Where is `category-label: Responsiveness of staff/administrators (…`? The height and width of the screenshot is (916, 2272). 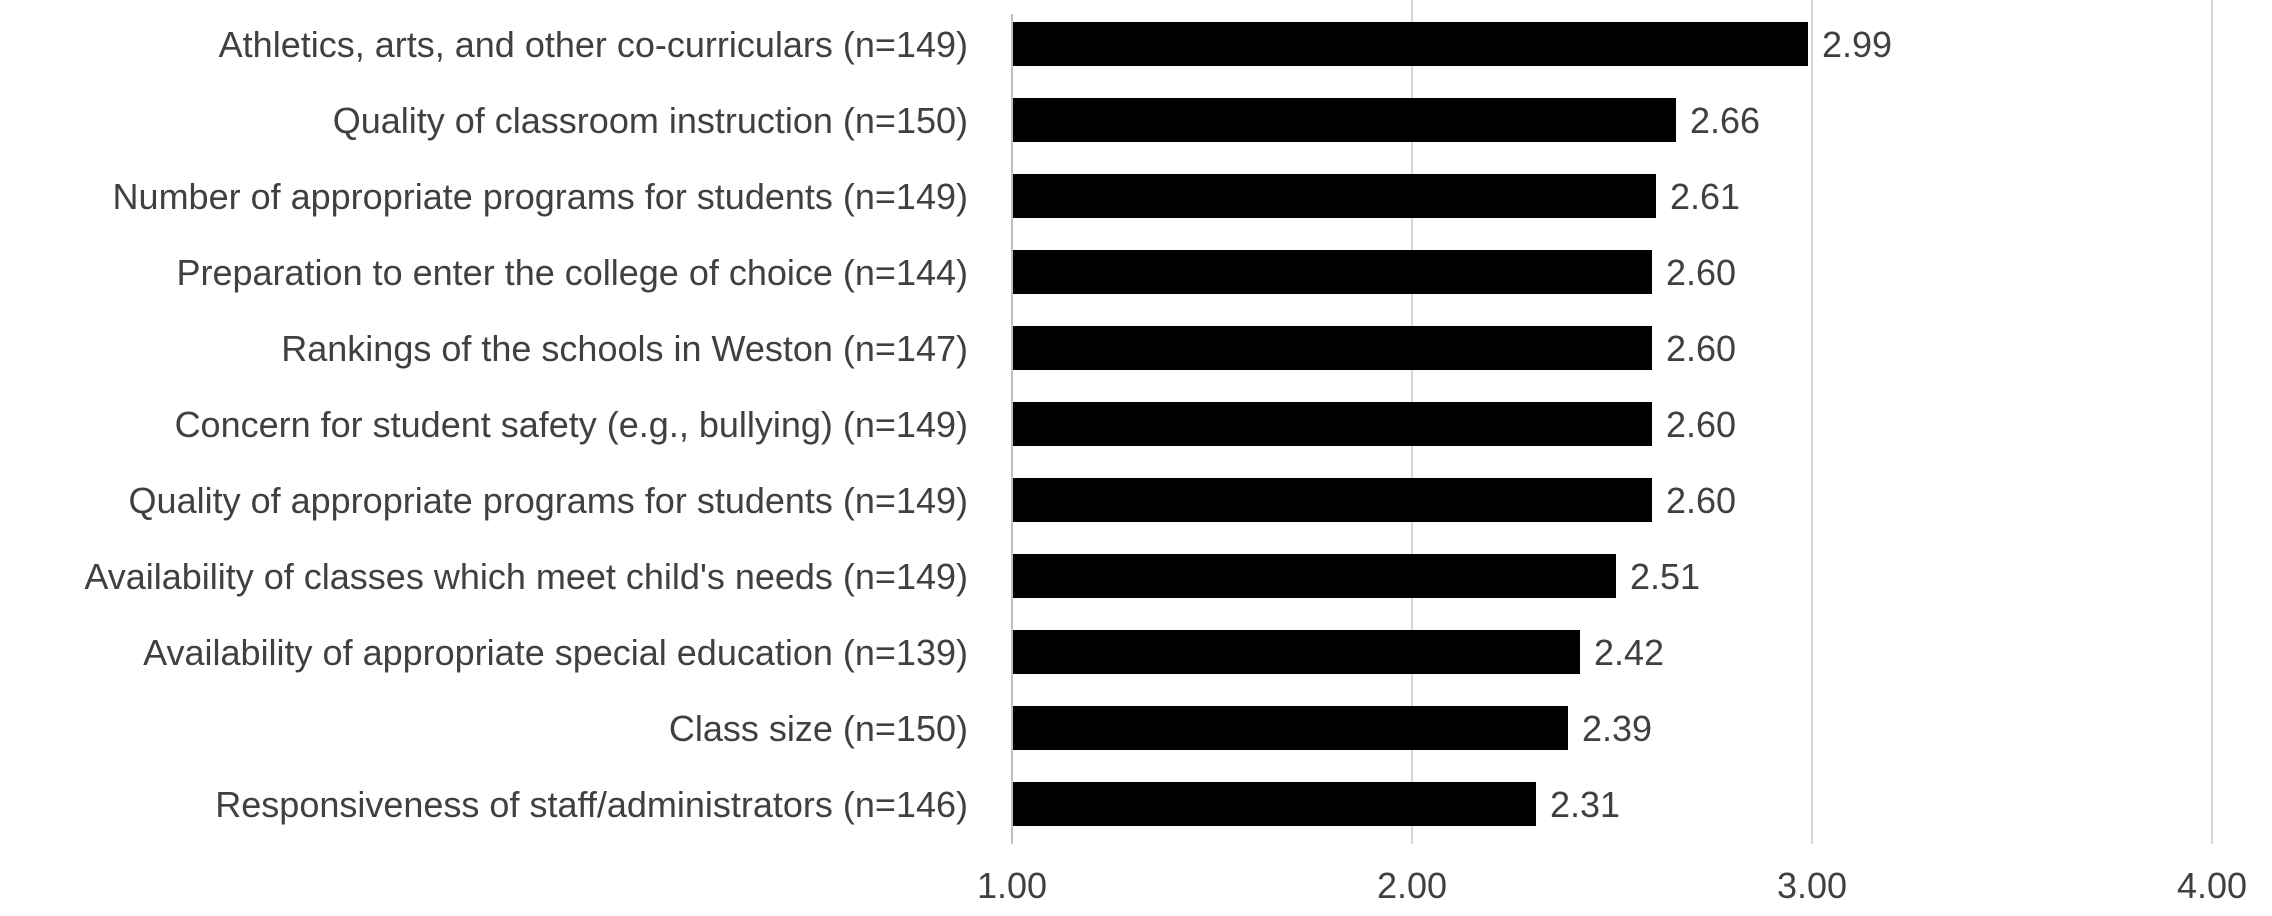
category-label: Responsiveness of staff/administrators (… is located at coordinates (591, 804).